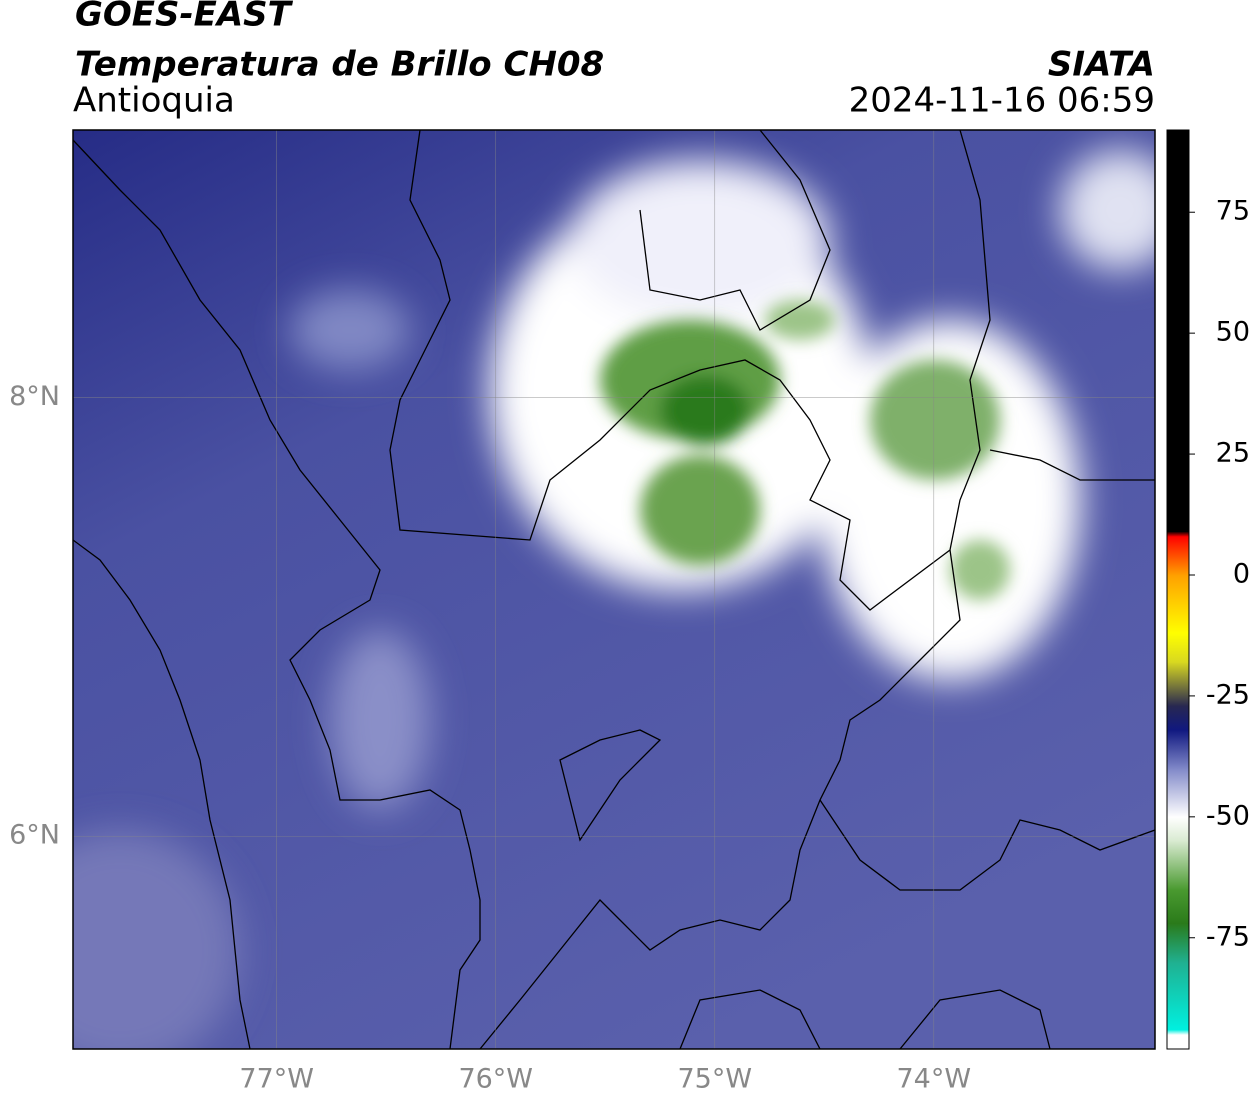  Describe the element at coordinates (1228, 936) in the screenshot. I see `colorbar-tick-label: -75` at that location.